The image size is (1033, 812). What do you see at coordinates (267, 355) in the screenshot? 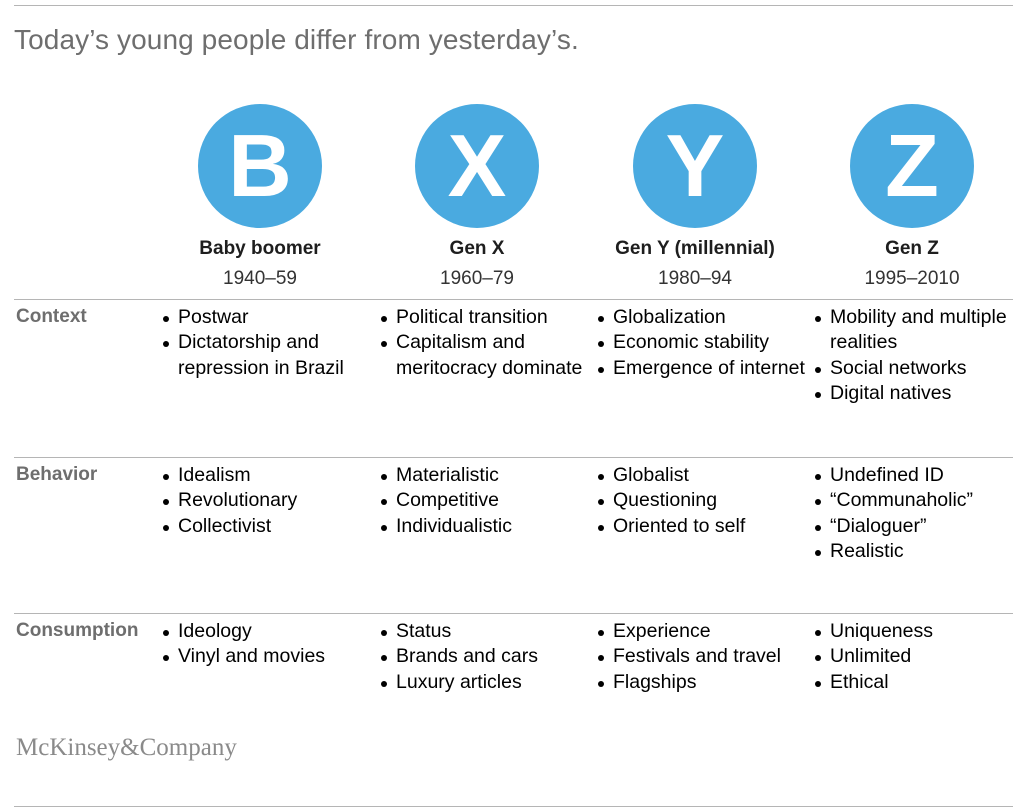
I see `list-item: Dictatorship and repression in Brazil` at bounding box center [267, 355].